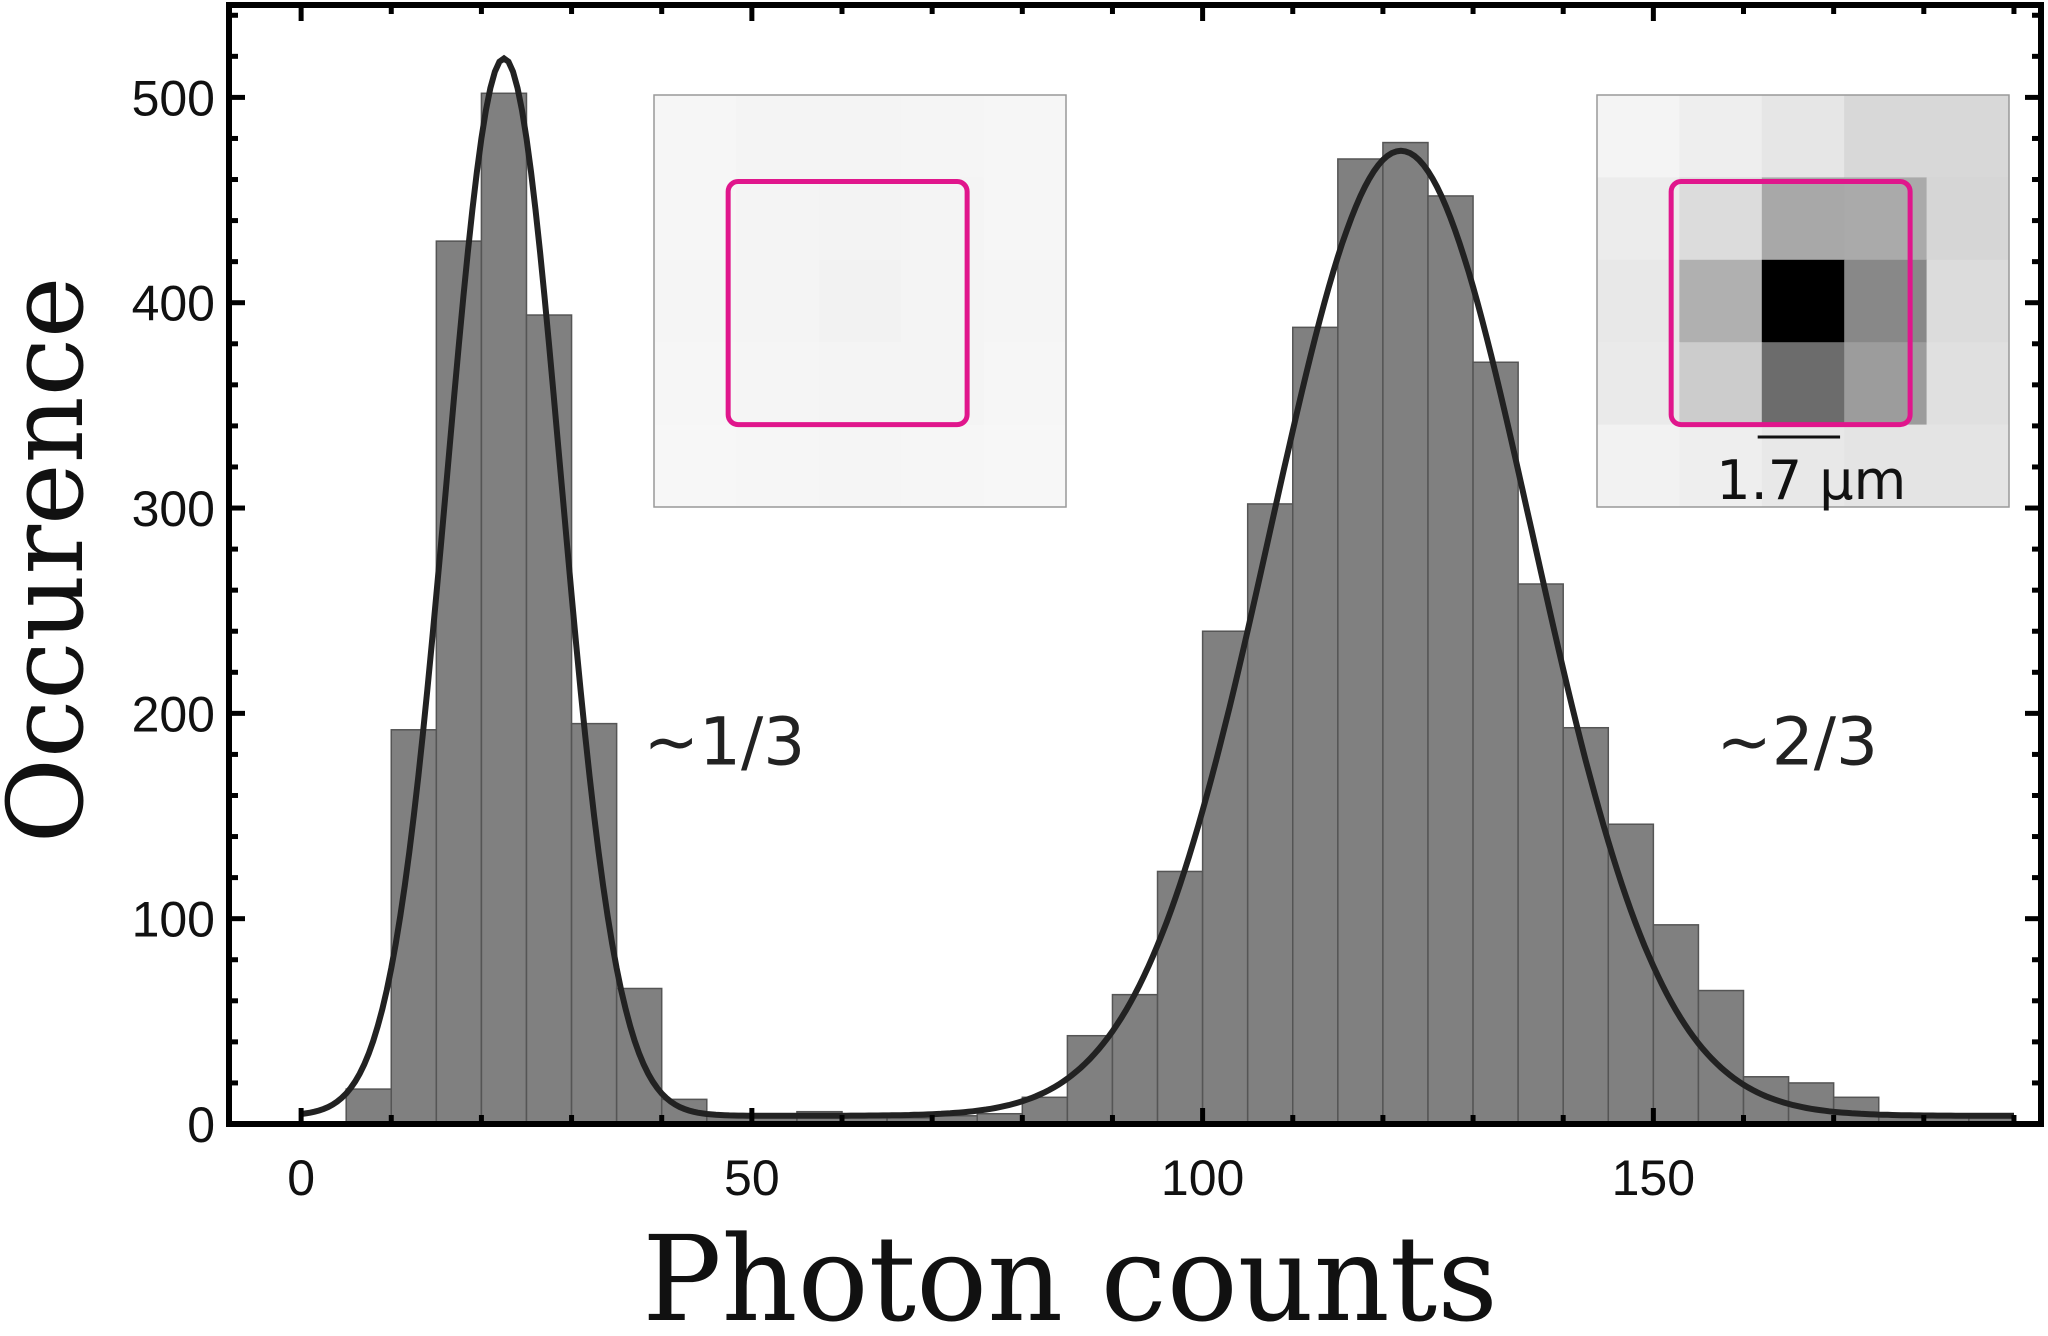 The width and height of the screenshot is (2048, 1336). What do you see at coordinates (1797, 742) in the screenshot?
I see `annotation-two-thirds: ~2/3` at bounding box center [1797, 742].